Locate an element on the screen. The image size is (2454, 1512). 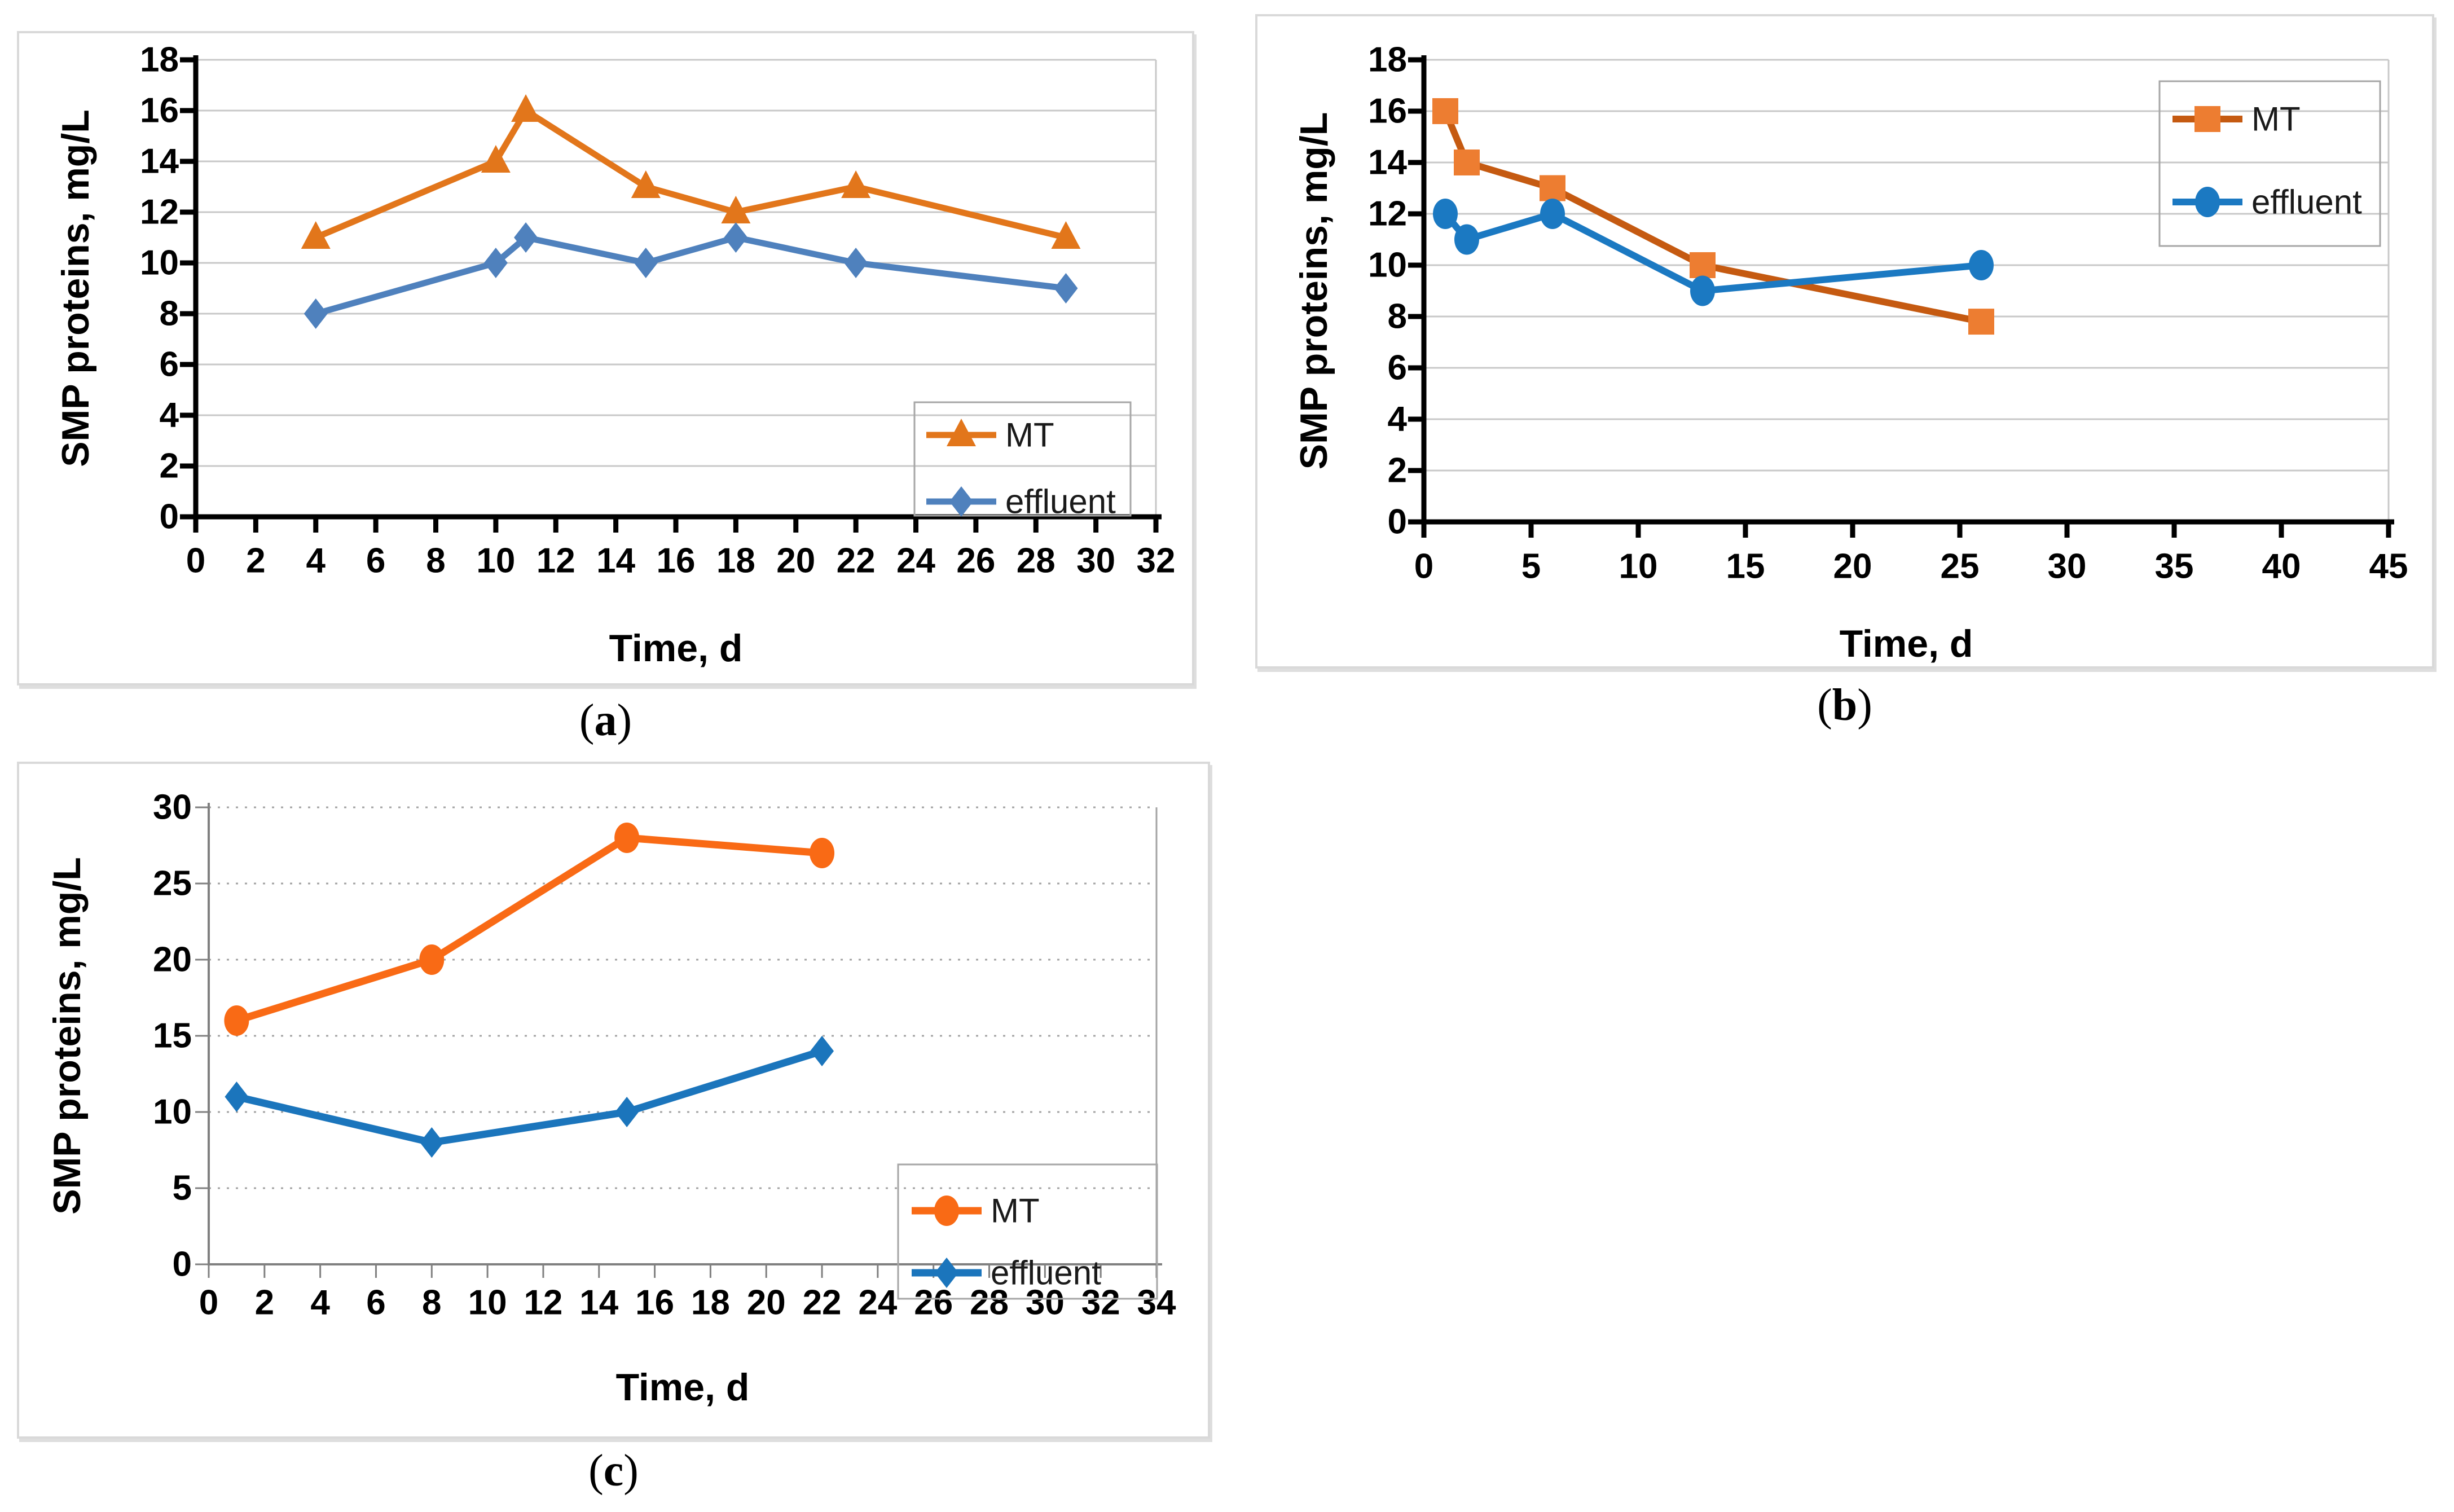
caption-a-text: (a) is located at coordinates (605, 721).